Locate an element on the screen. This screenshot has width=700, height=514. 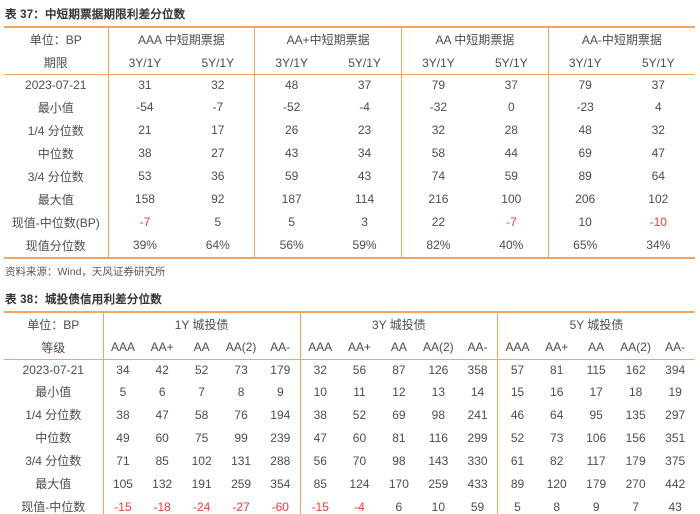
group-header: 3Y 城投债 is located at coordinates (398, 323).